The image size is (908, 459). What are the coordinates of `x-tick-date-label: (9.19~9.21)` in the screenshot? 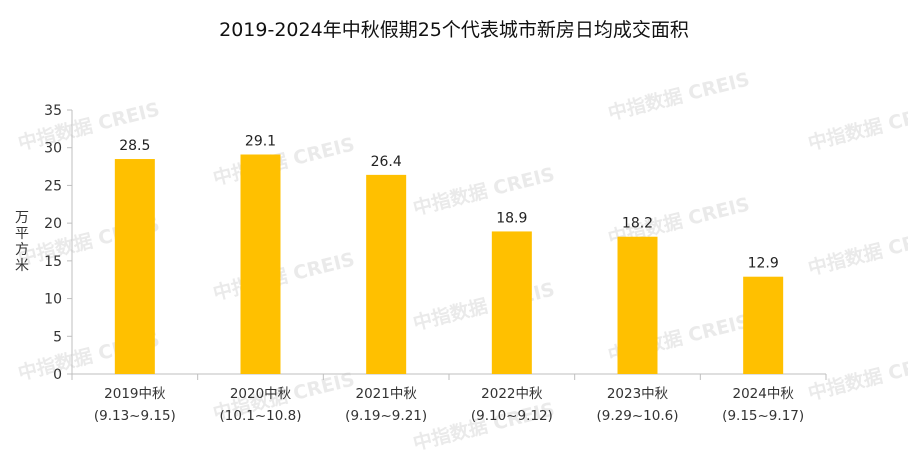 It's located at (386, 416).